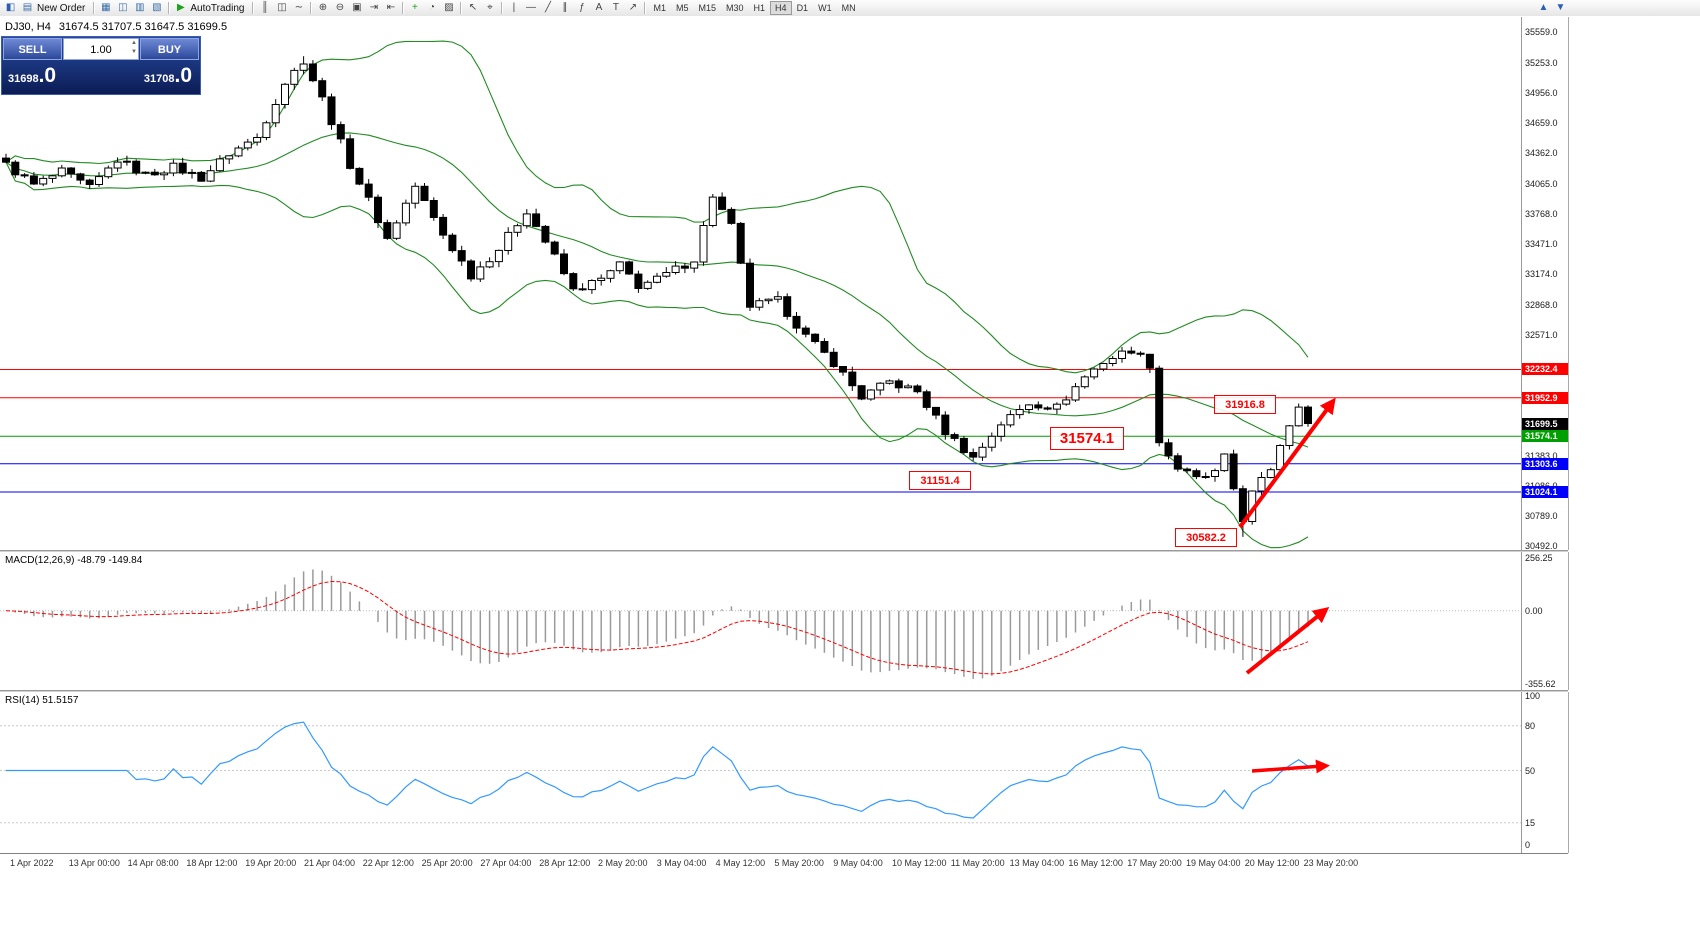 Image resolution: width=1700 pixels, height=942 pixels. Describe the element at coordinates (1544, 621) in the screenshot. I see `macd-axis: 256.25 0.00 -355.62` at that location.